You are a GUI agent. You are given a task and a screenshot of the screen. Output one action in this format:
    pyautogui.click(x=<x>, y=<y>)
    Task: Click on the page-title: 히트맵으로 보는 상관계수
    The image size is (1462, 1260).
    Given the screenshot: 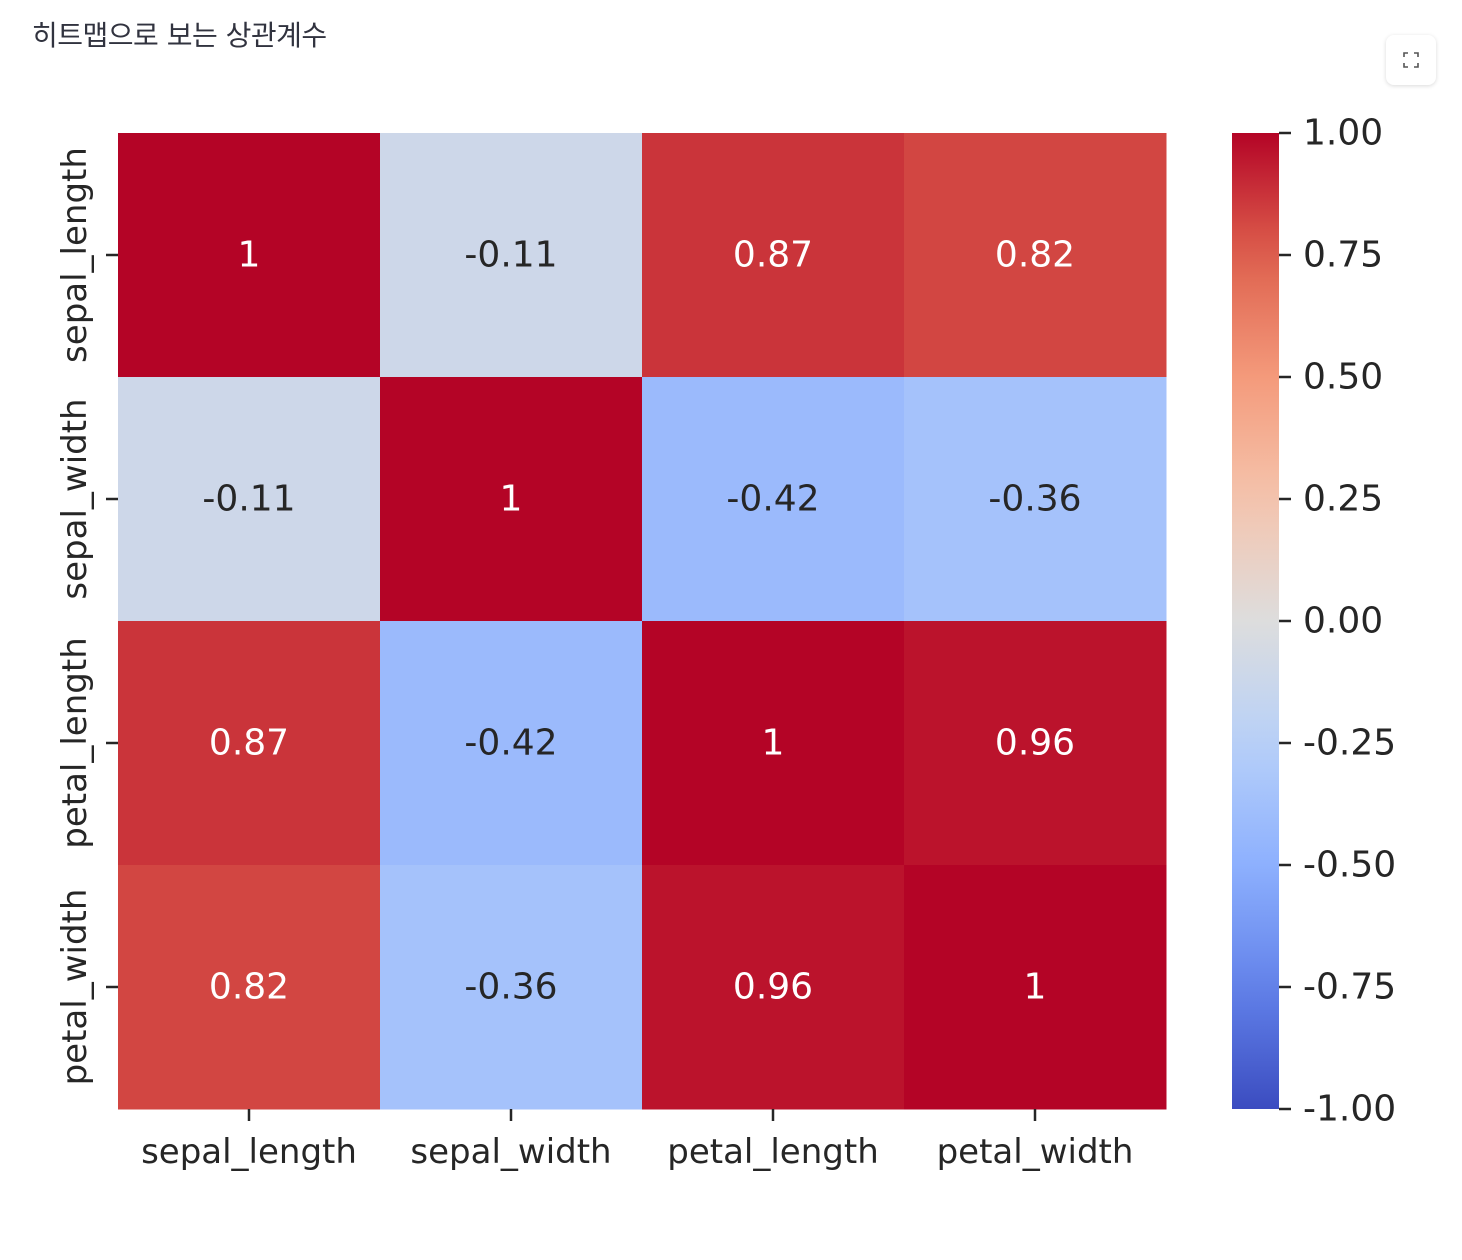 What is the action you would take?
    pyautogui.click(x=179, y=35)
    